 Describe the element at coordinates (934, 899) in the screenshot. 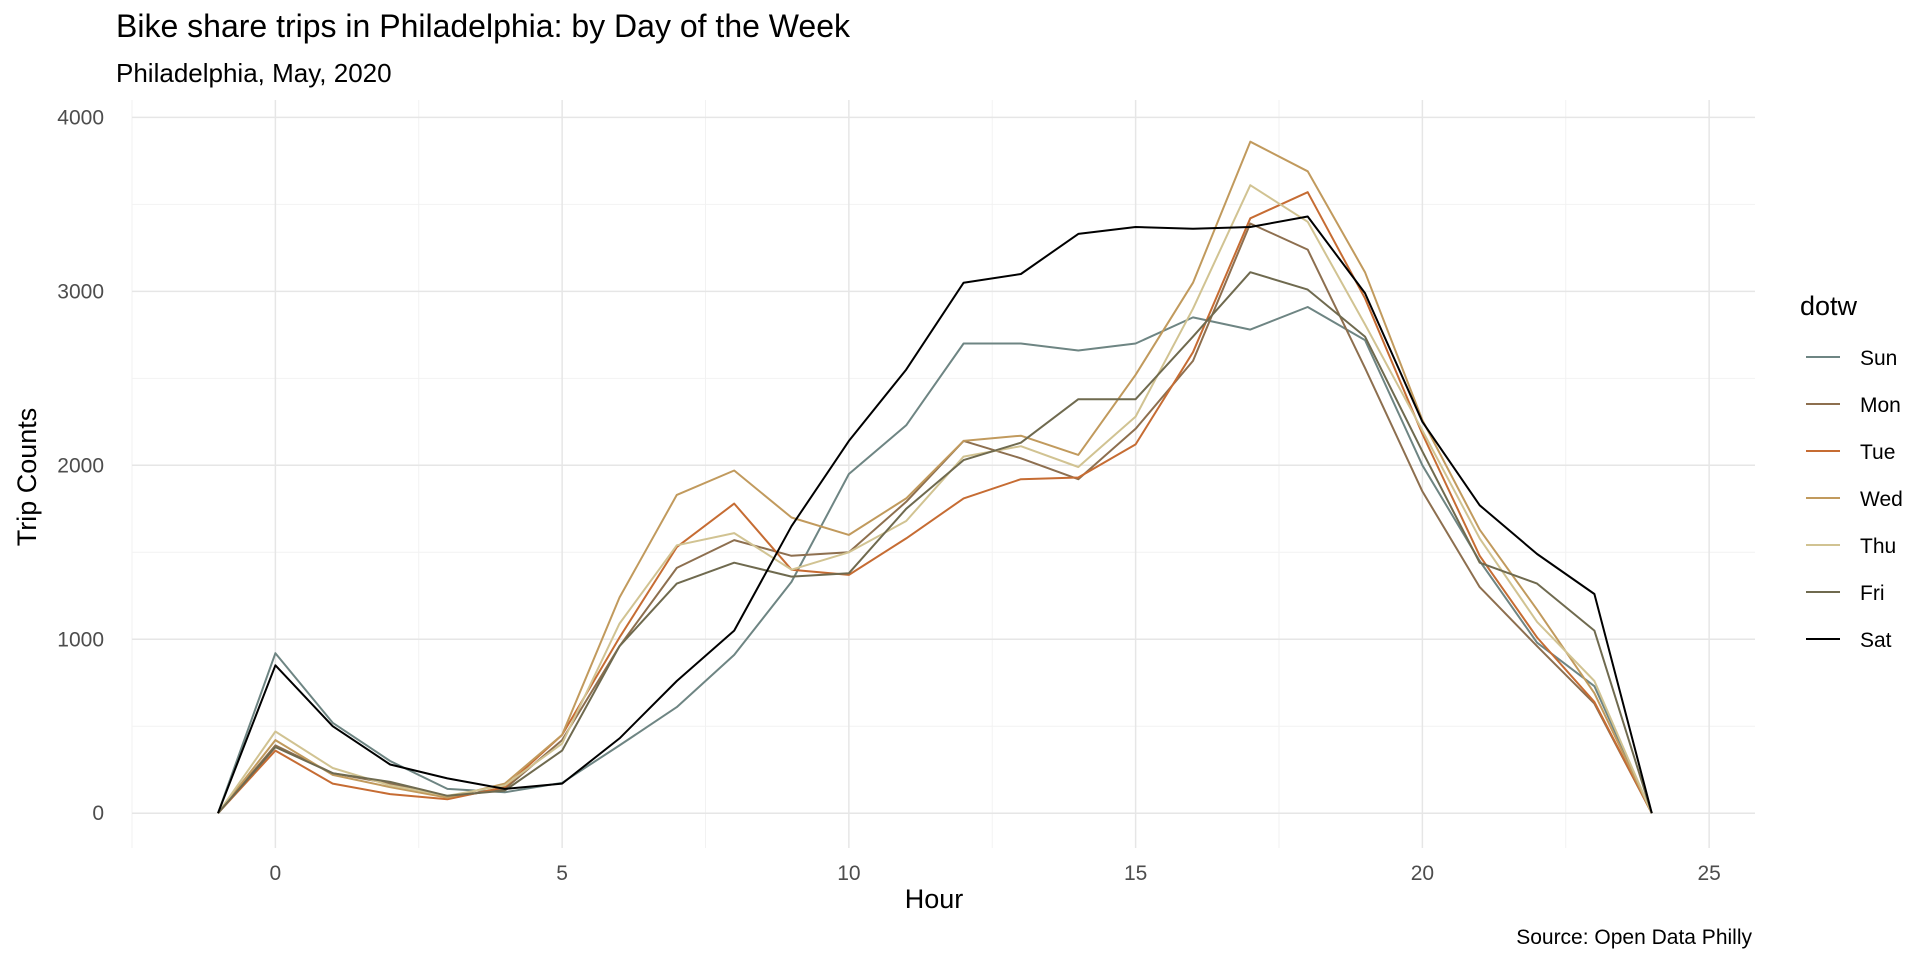

I see `x-axis-title: Hour` at that location.